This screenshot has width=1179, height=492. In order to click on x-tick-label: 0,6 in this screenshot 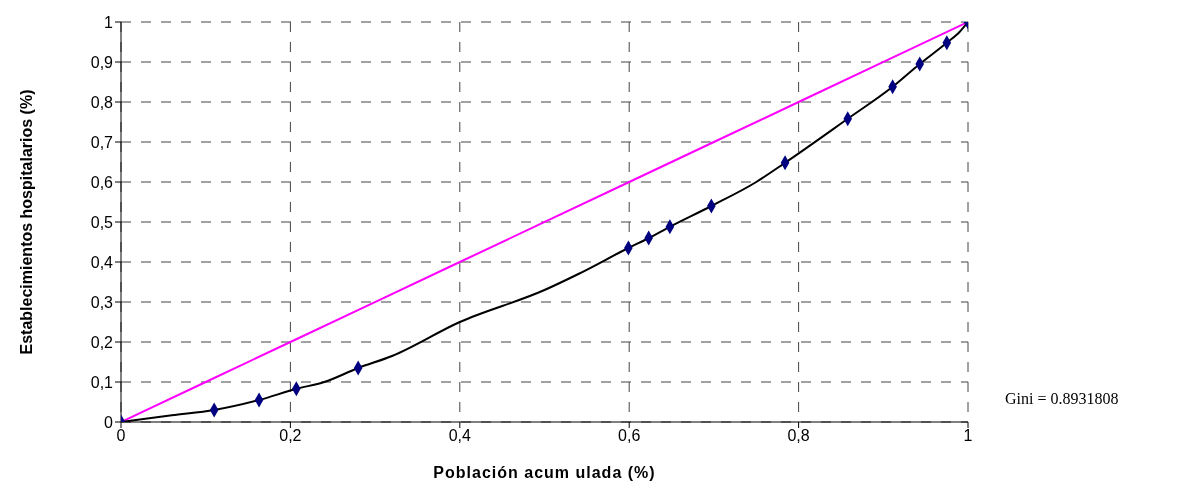, I will do `click(629, 436)`.